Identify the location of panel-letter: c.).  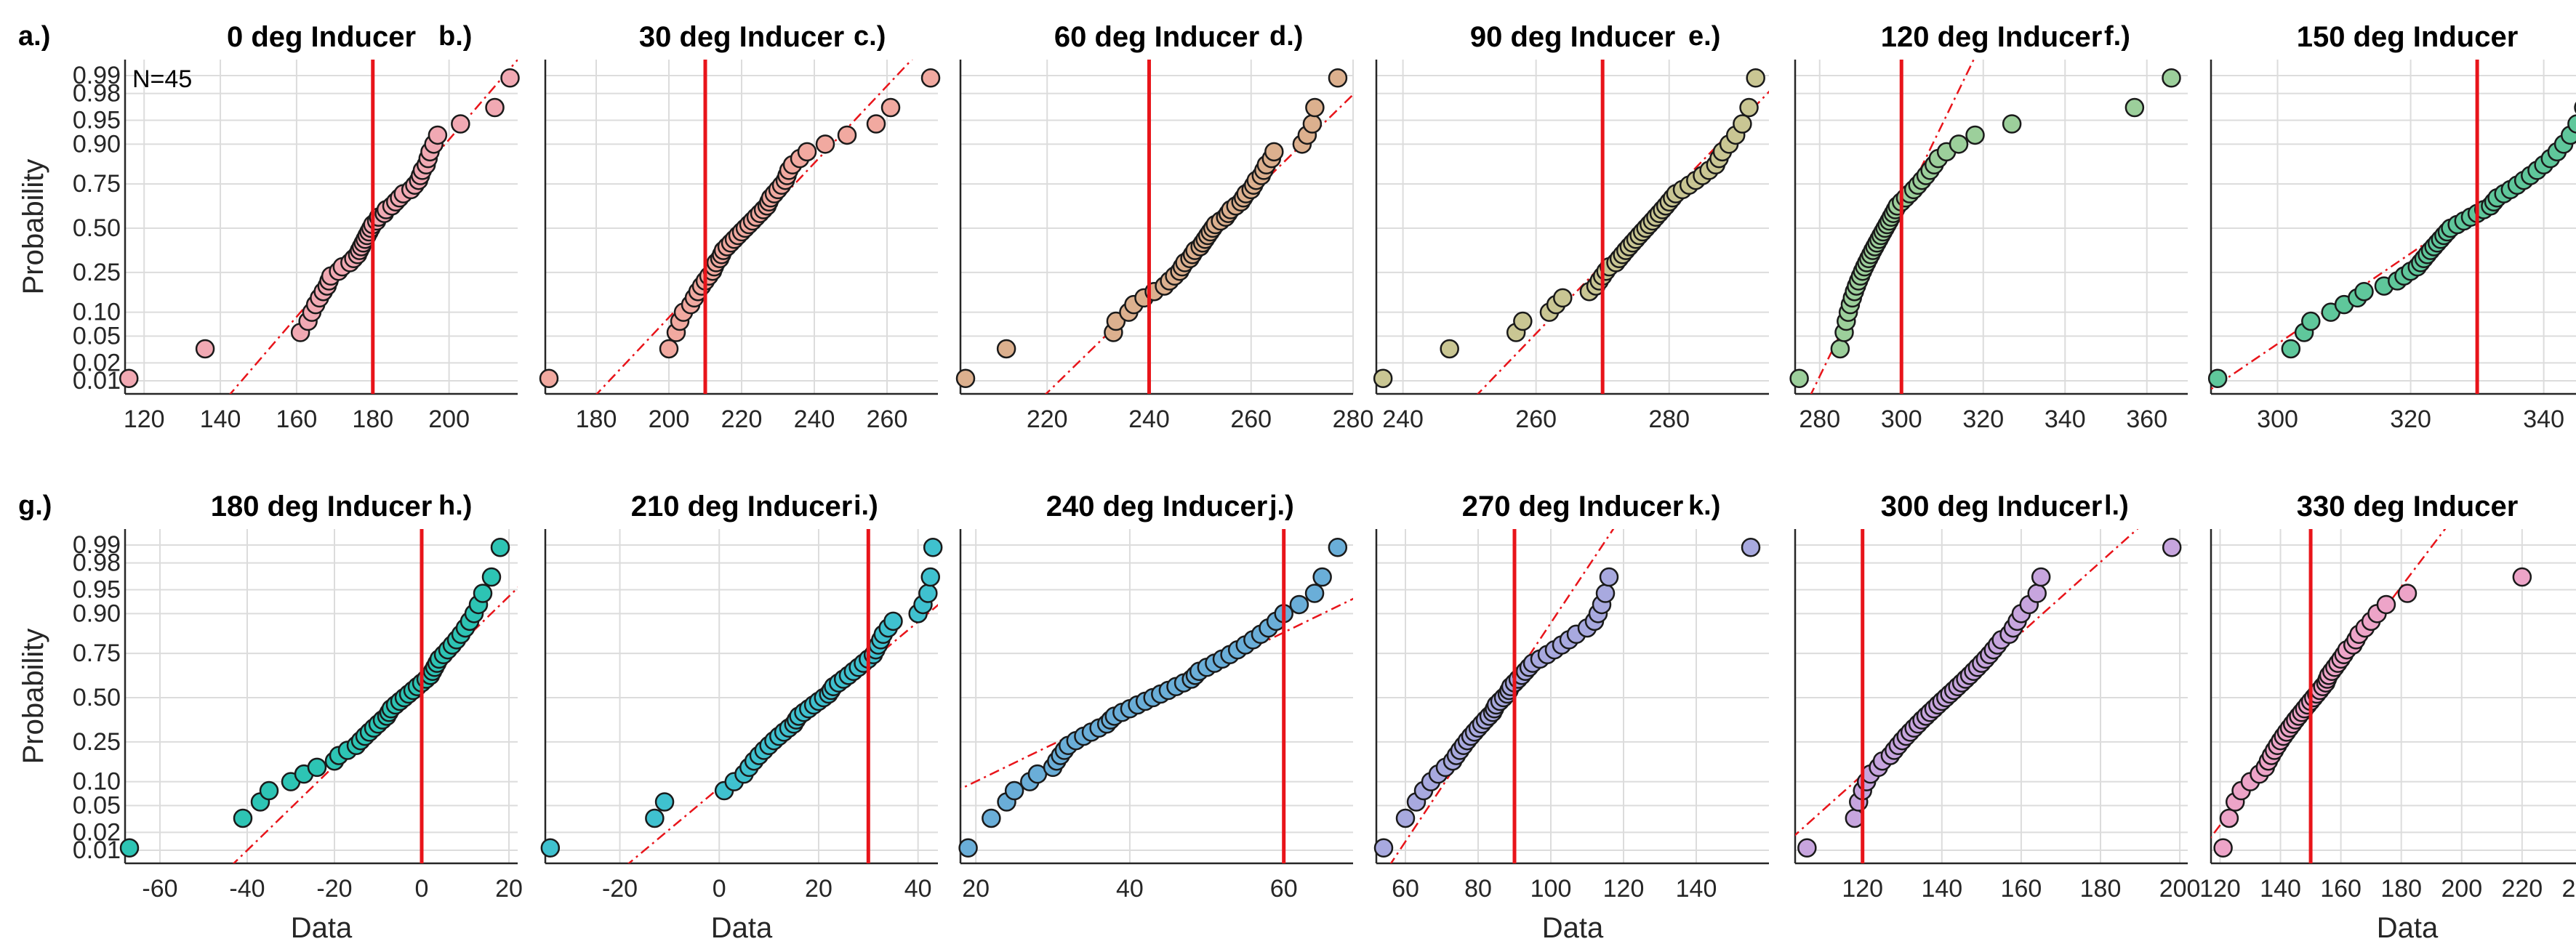
(870, 36).